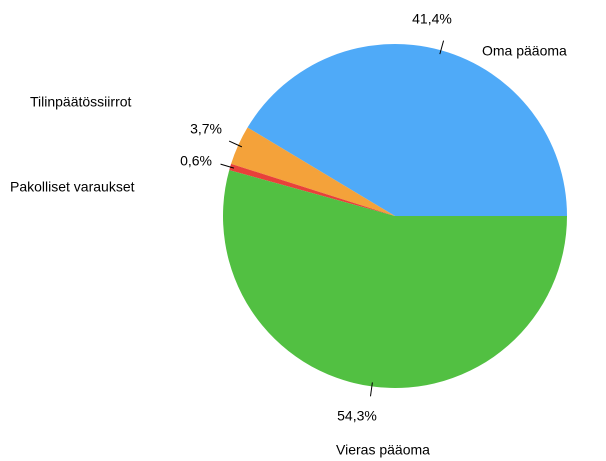 This screenshot has height=461, width=606. Describe the element at coordinates (432, 19) in the screenshot. I see `value-label: 41,4%` at that location.